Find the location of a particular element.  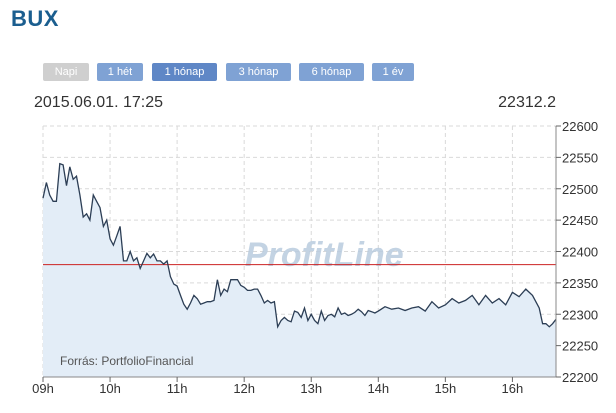

range-button-1-year: 1 év is located at coordinates (393, 72).